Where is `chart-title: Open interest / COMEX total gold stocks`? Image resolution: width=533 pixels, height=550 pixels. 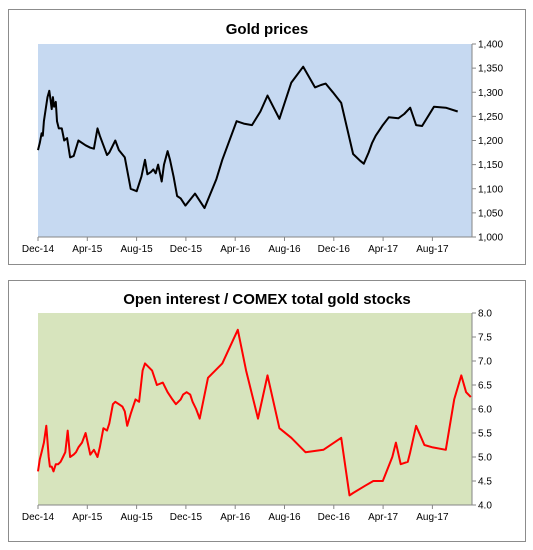 chart-title: Open interest / COMEX total gold stocks is located at coordinates (267, 299).